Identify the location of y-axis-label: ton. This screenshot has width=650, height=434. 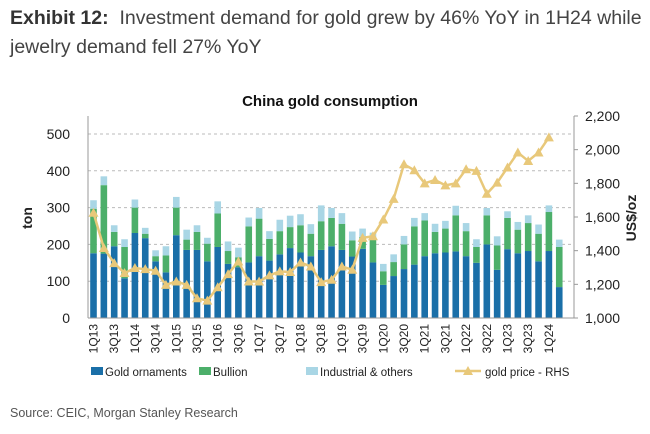
(27, 218).